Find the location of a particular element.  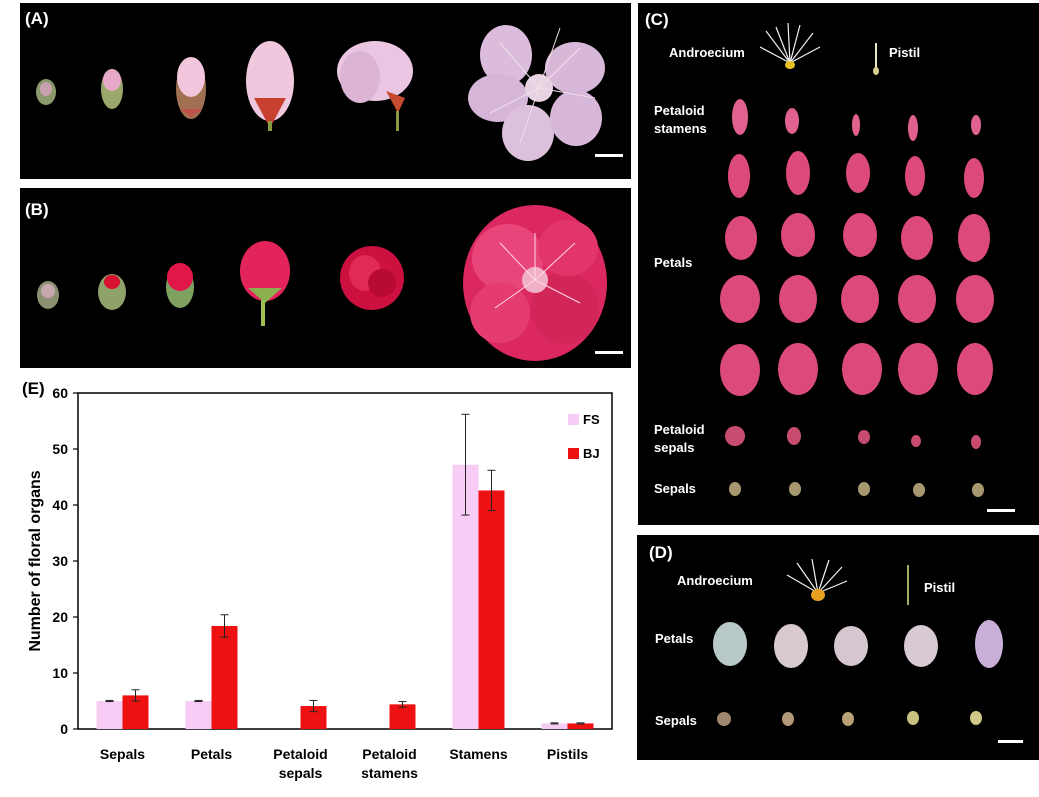

d-petals is located at coordinates (858, 644).